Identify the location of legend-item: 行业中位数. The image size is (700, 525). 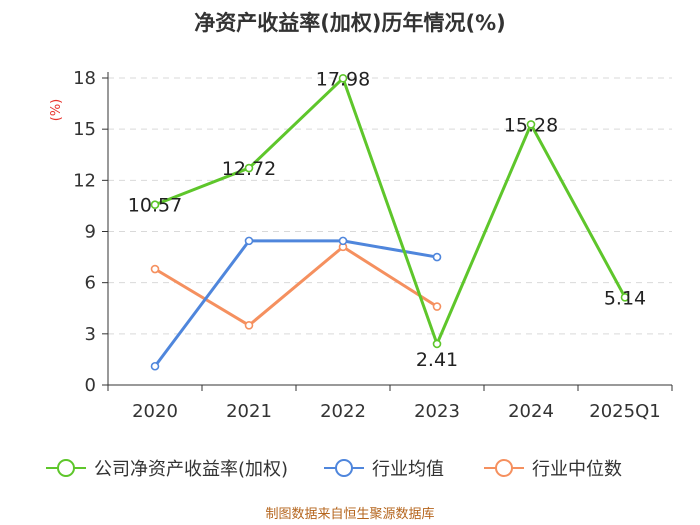
(553, 469).